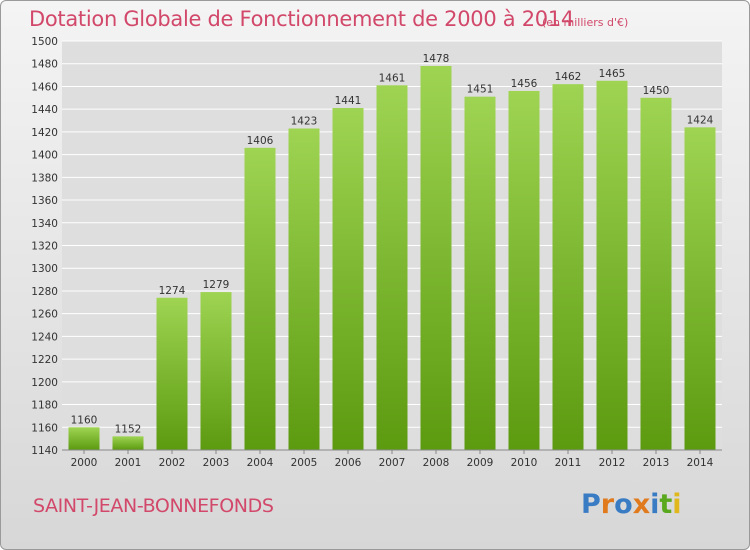 This screenshot has height=550, width=750. What do you see at coordinates (44, 156) in the screenshot?
I see `y-tick-label: 1400` at bounding box center [44, 156].